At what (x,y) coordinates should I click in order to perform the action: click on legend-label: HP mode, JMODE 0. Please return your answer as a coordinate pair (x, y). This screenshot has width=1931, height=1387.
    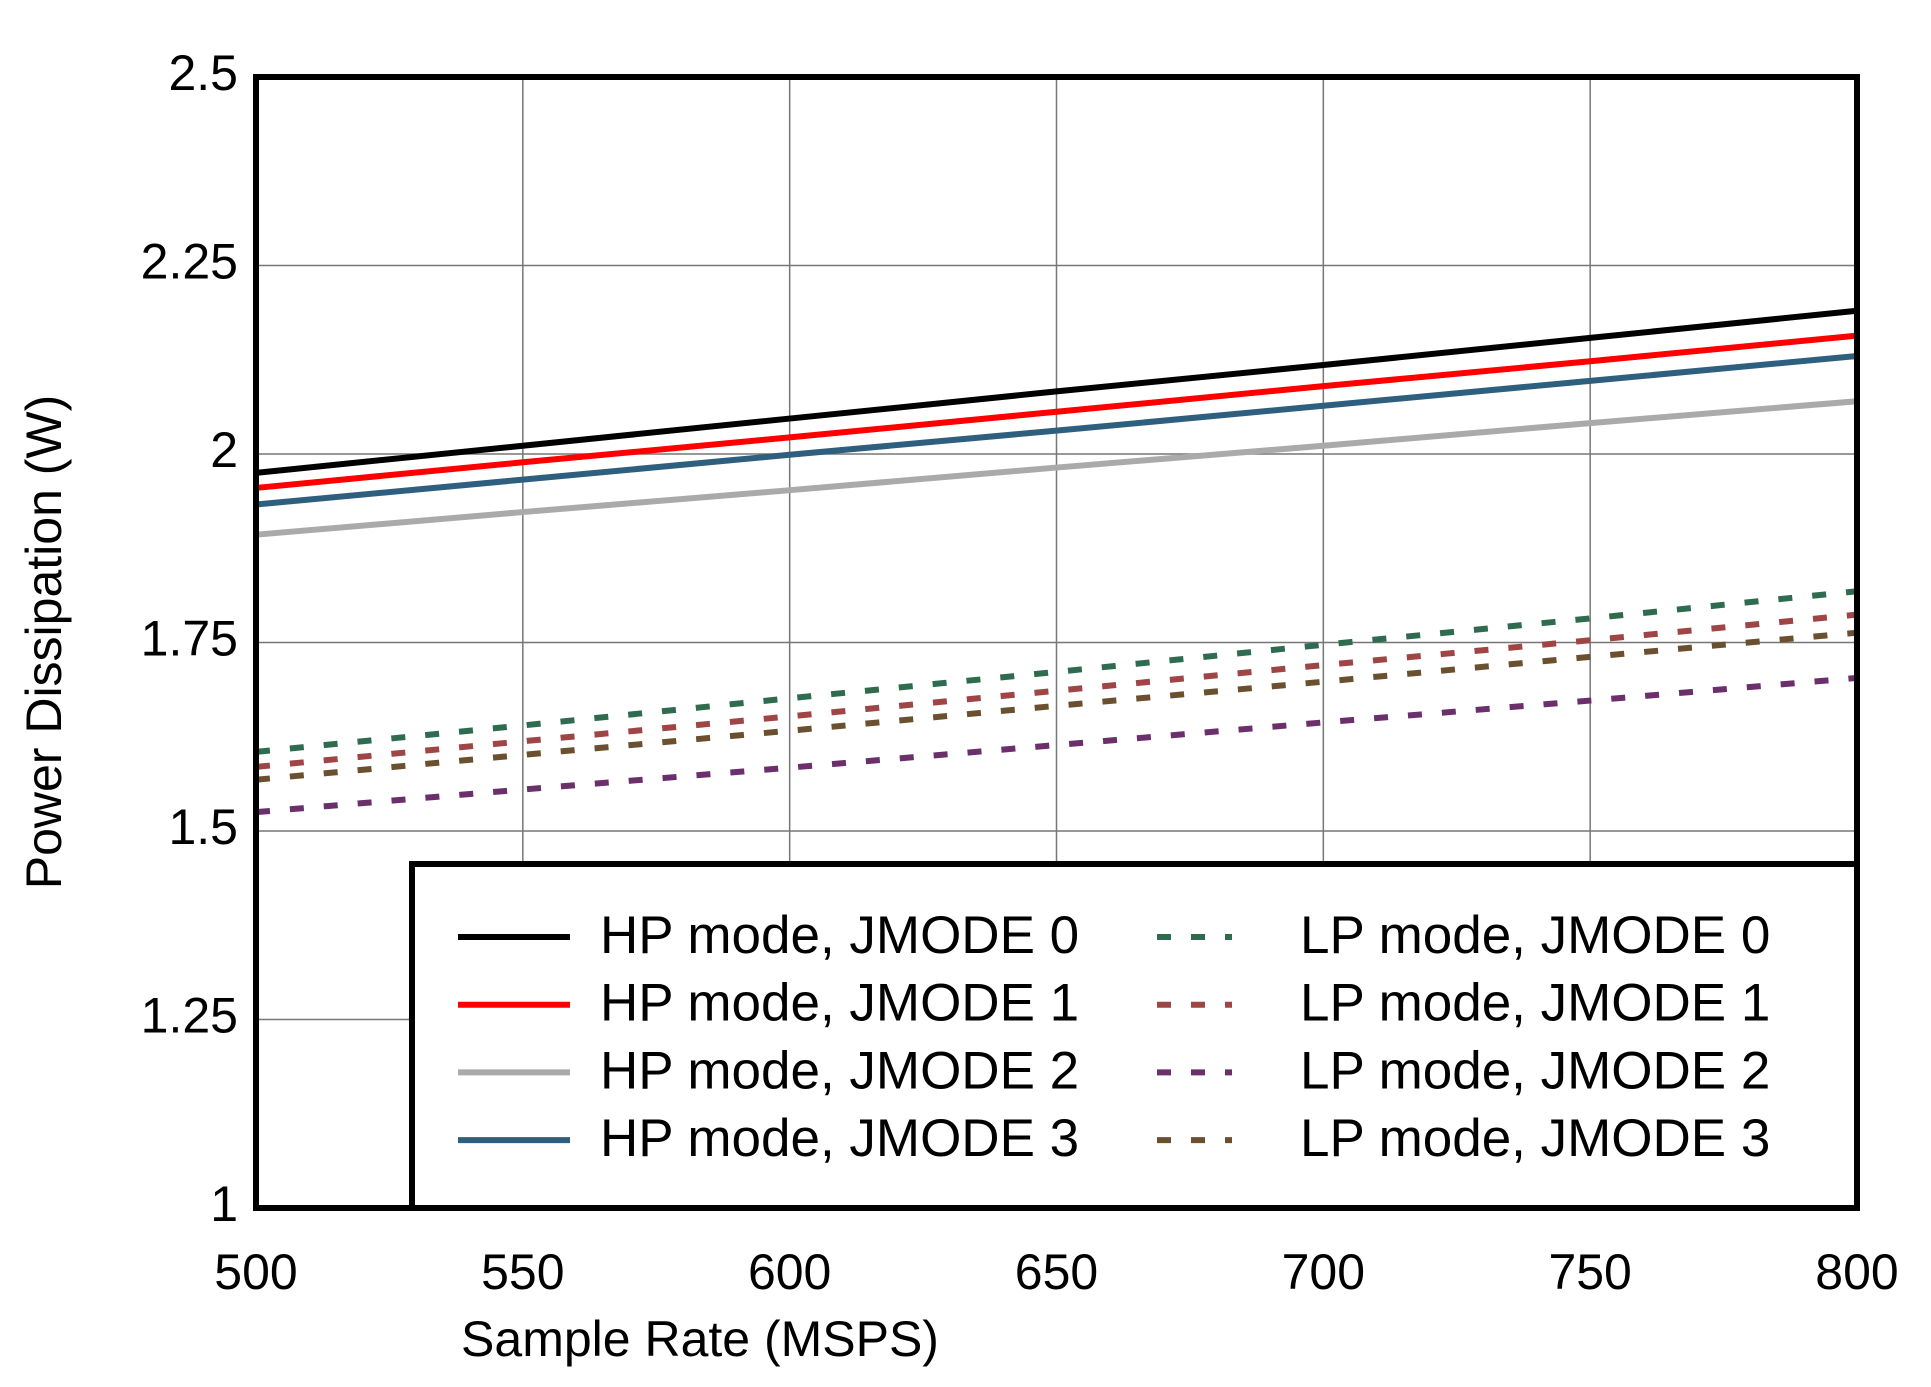
    Looking at the image, I should click on (839, 935).